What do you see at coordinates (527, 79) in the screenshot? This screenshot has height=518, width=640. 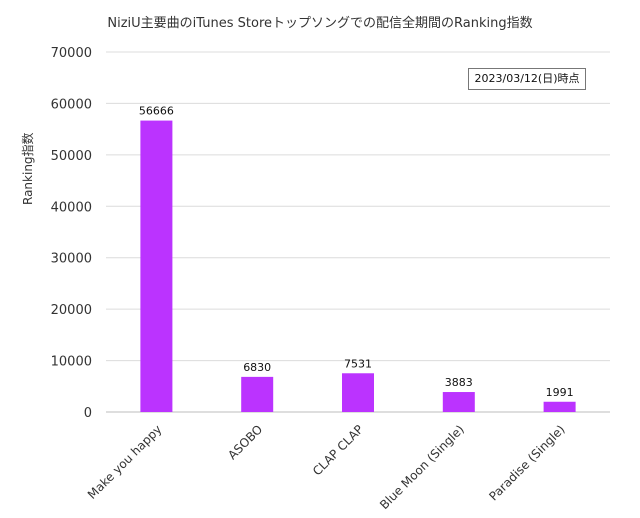 I see `date-annotation: 2023/03/12(日)時点` at bounding box center [527, 79].